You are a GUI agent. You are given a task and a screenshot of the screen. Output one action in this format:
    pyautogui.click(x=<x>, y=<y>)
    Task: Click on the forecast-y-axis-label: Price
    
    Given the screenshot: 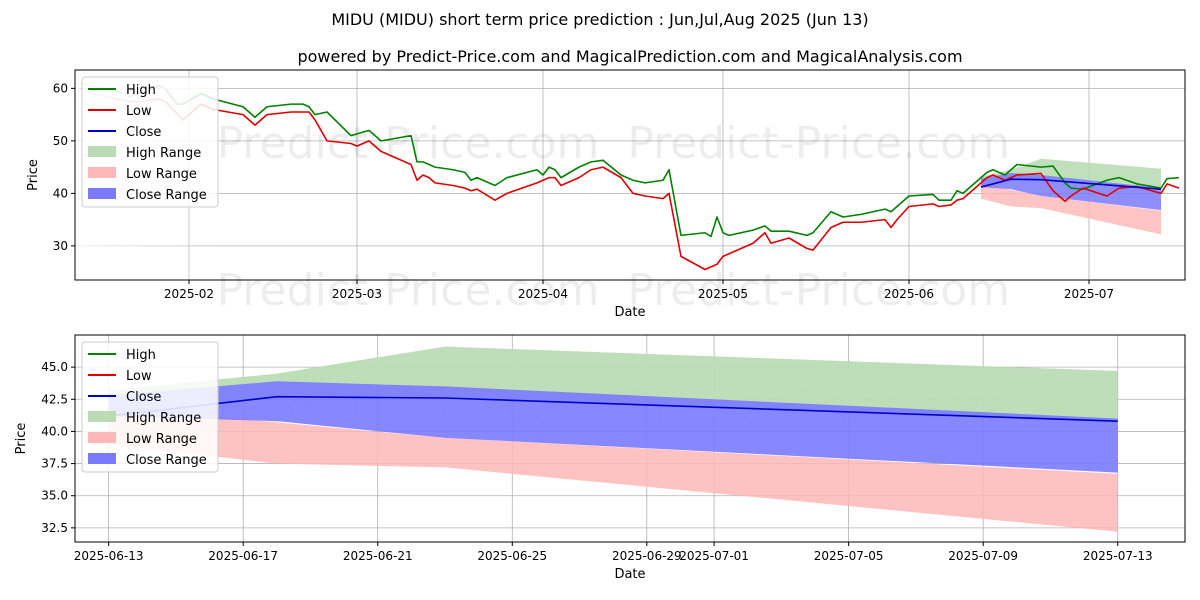 What is the action you would take?
    pyautogui.click(x=21, y=439)
    